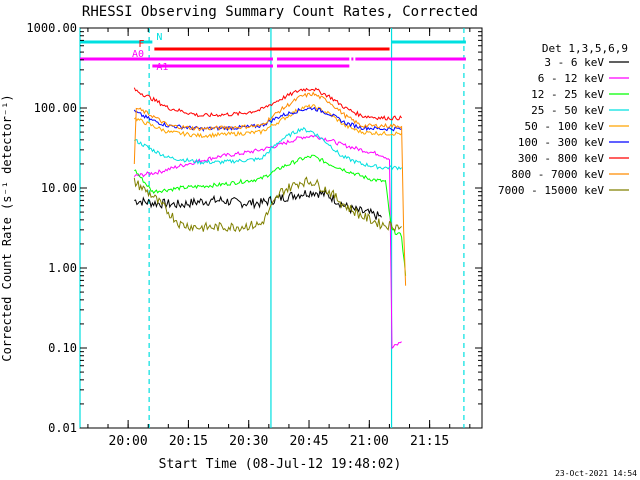 This screenshot has height=480, width=640. Describe the element at coordinates (280, 464) in the screenshot. I see `x-axis-label: Start Time (08-Jul-12 19:48:02)` at that location.